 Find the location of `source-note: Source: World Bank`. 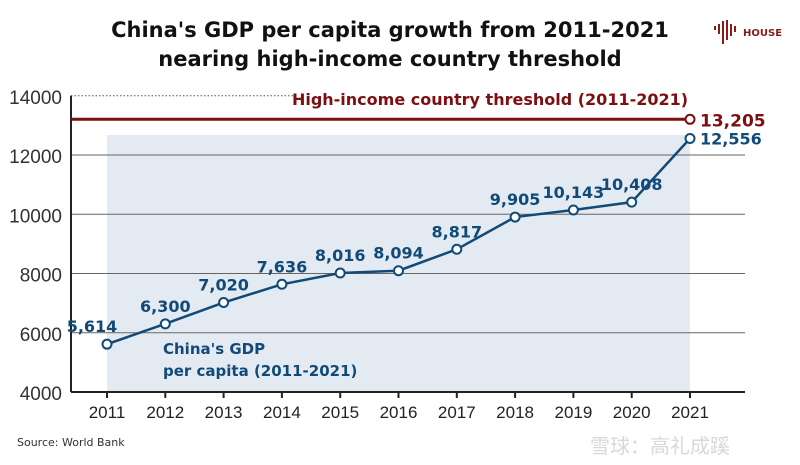

source-note: Source: World Bank is located at coordinates (71, 442).